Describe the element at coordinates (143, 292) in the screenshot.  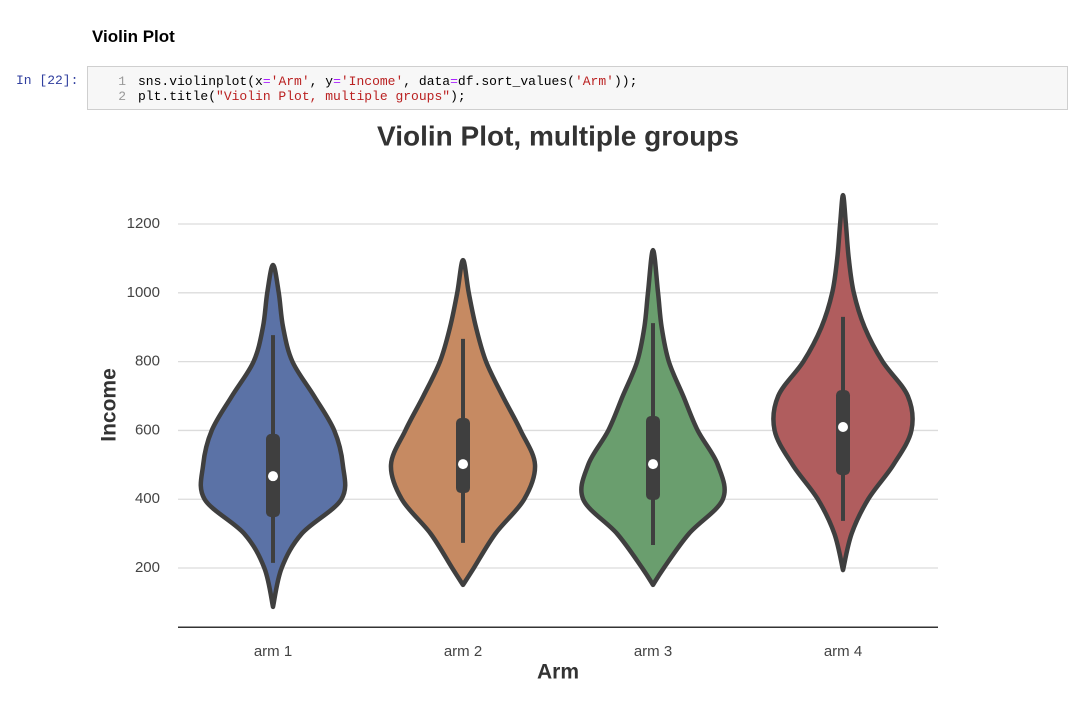
I see `y-tick-label: 1000` at that location.